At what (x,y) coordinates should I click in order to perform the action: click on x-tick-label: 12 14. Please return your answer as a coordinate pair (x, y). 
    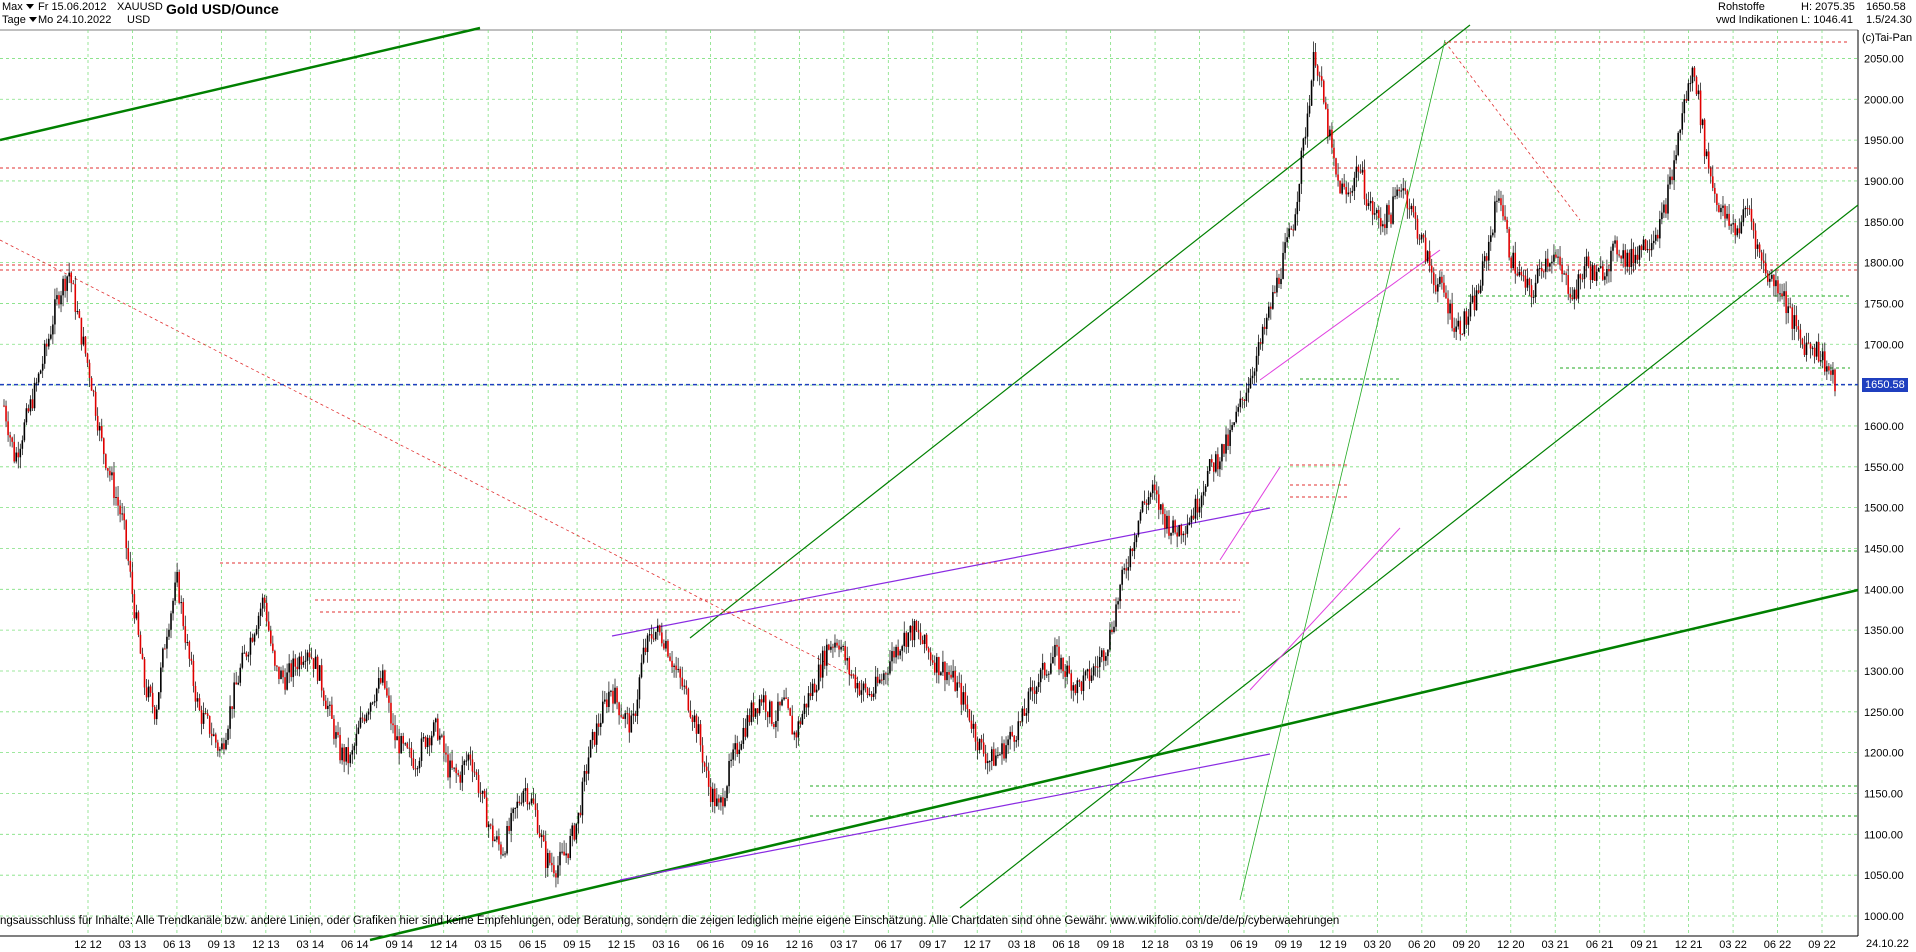
    Looking at the image, I should click on (444, 945).